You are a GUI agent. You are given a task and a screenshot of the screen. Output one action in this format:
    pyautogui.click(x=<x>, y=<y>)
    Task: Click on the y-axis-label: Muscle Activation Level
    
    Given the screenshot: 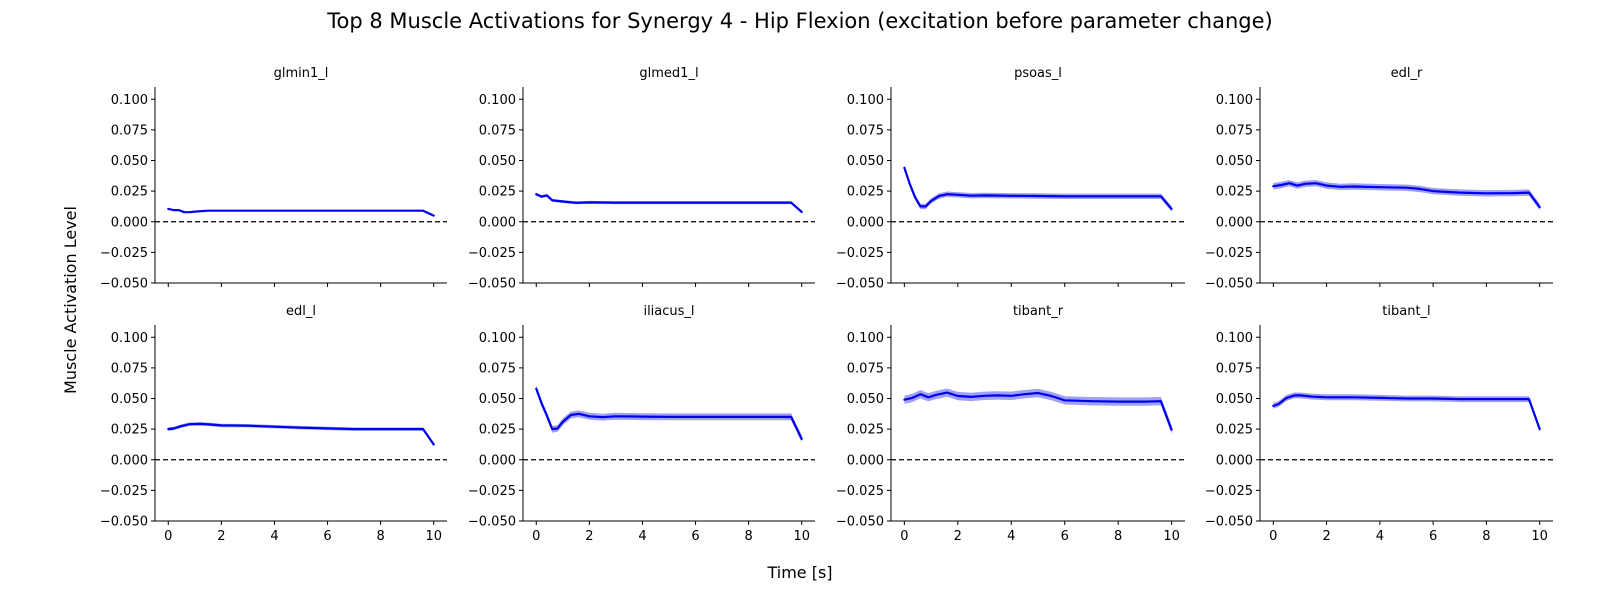 What is the action you would take?
    pyautogui.click(x=70, y=300)
    